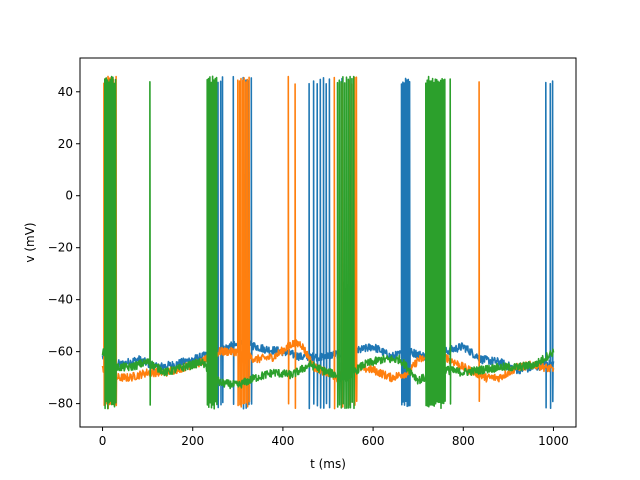  I want to click on x-tick-label: 800, so click(463, 441).